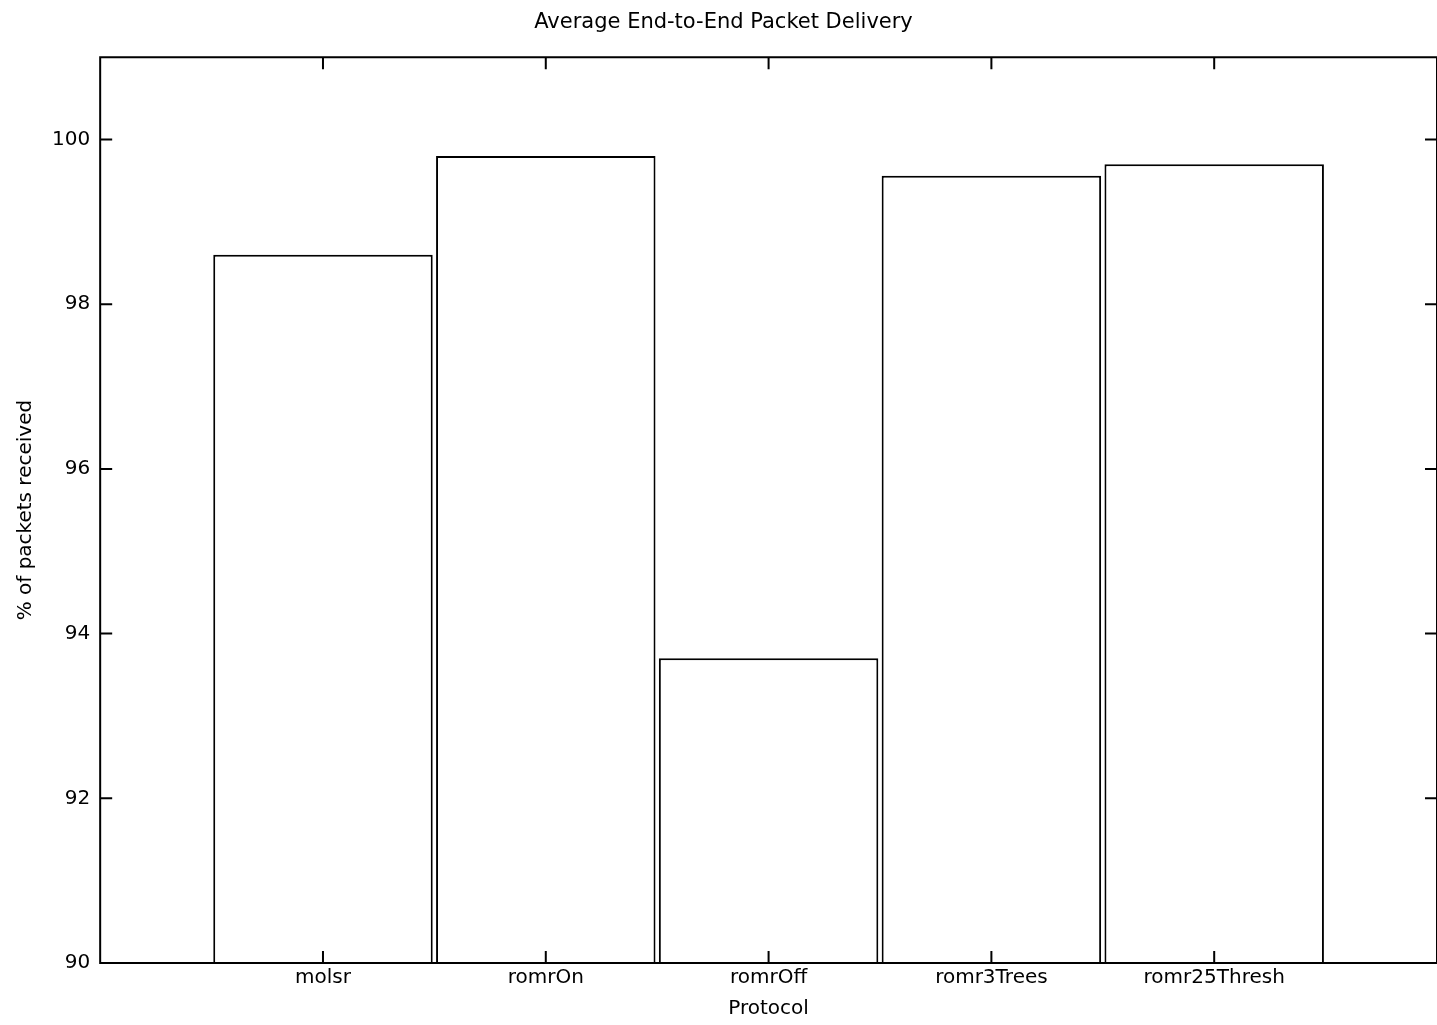  I want to click on x-tick-label: romr3Trees, so click(991, 976).